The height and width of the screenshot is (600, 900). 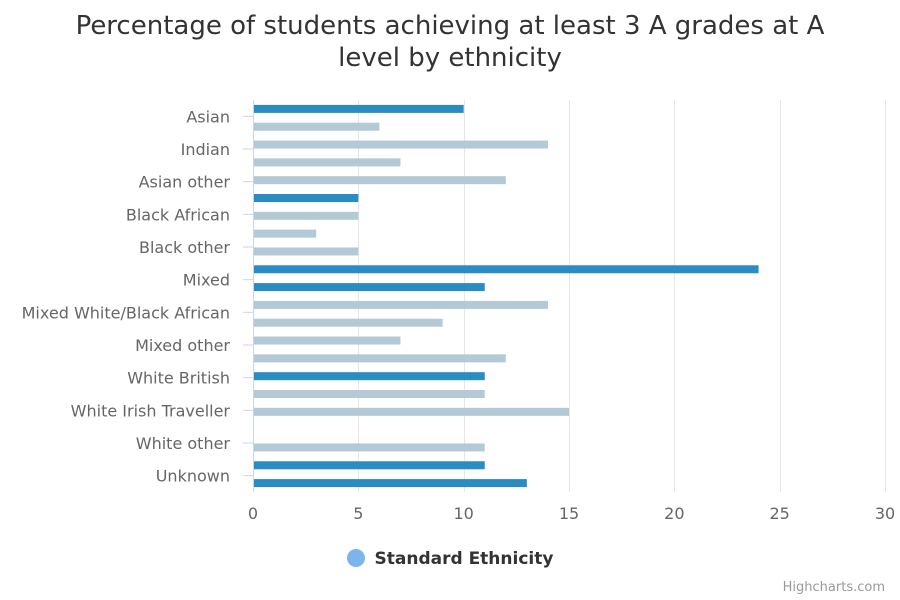 What do you see at coordinates (182, 345) in the screenshot?
I see `category-label: Mixed other` at bounding box center [182, 345].